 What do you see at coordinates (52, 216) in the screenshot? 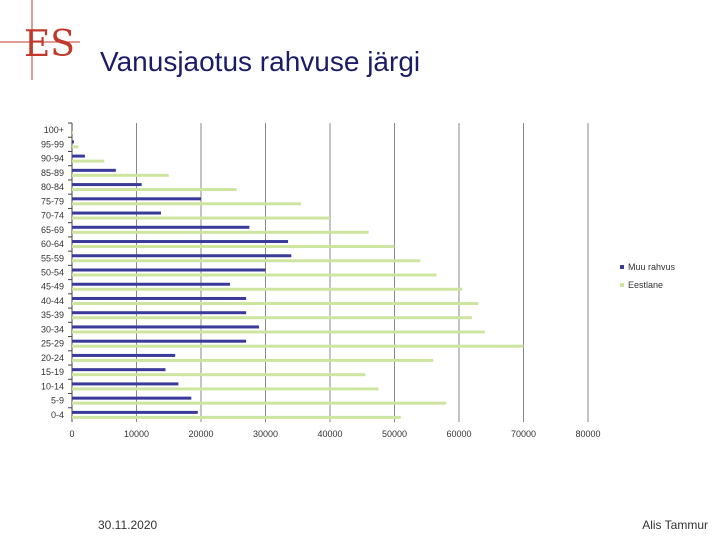
I see `y-tick-label: 70-74` at bounding box center [52, 216].